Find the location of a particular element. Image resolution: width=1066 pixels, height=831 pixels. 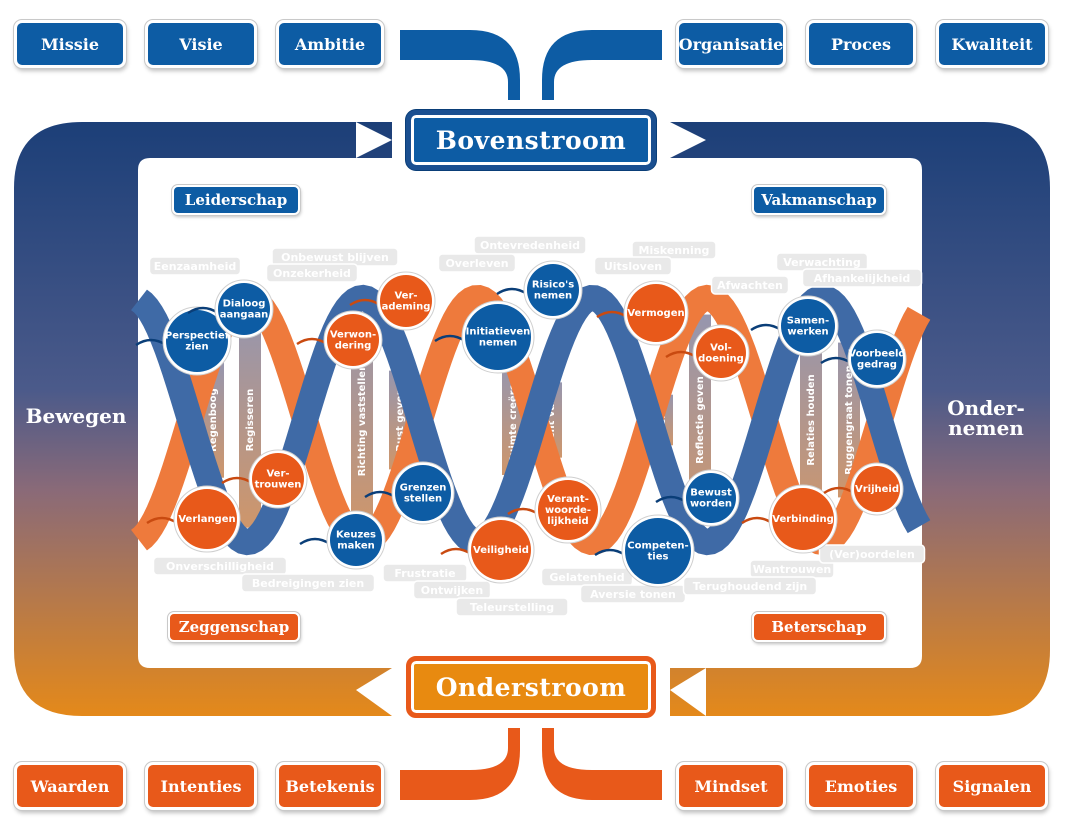

node-label: Initiatieven is located at coordinates (498, 332).